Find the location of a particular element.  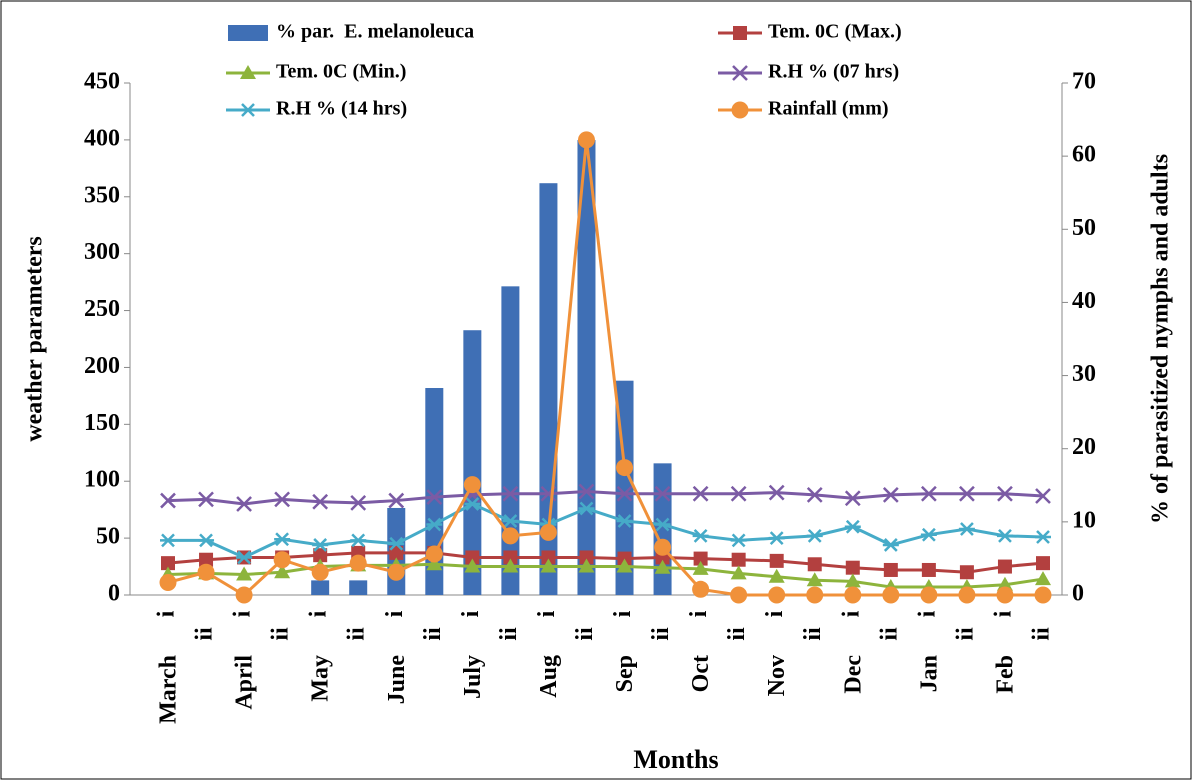

month-label: May is located at coordinates (321, 678).